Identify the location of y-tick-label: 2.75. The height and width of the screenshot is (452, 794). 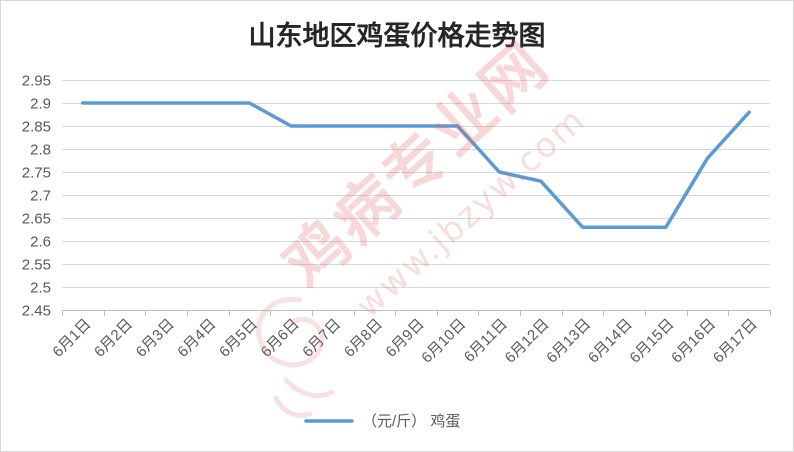
(36, 173).